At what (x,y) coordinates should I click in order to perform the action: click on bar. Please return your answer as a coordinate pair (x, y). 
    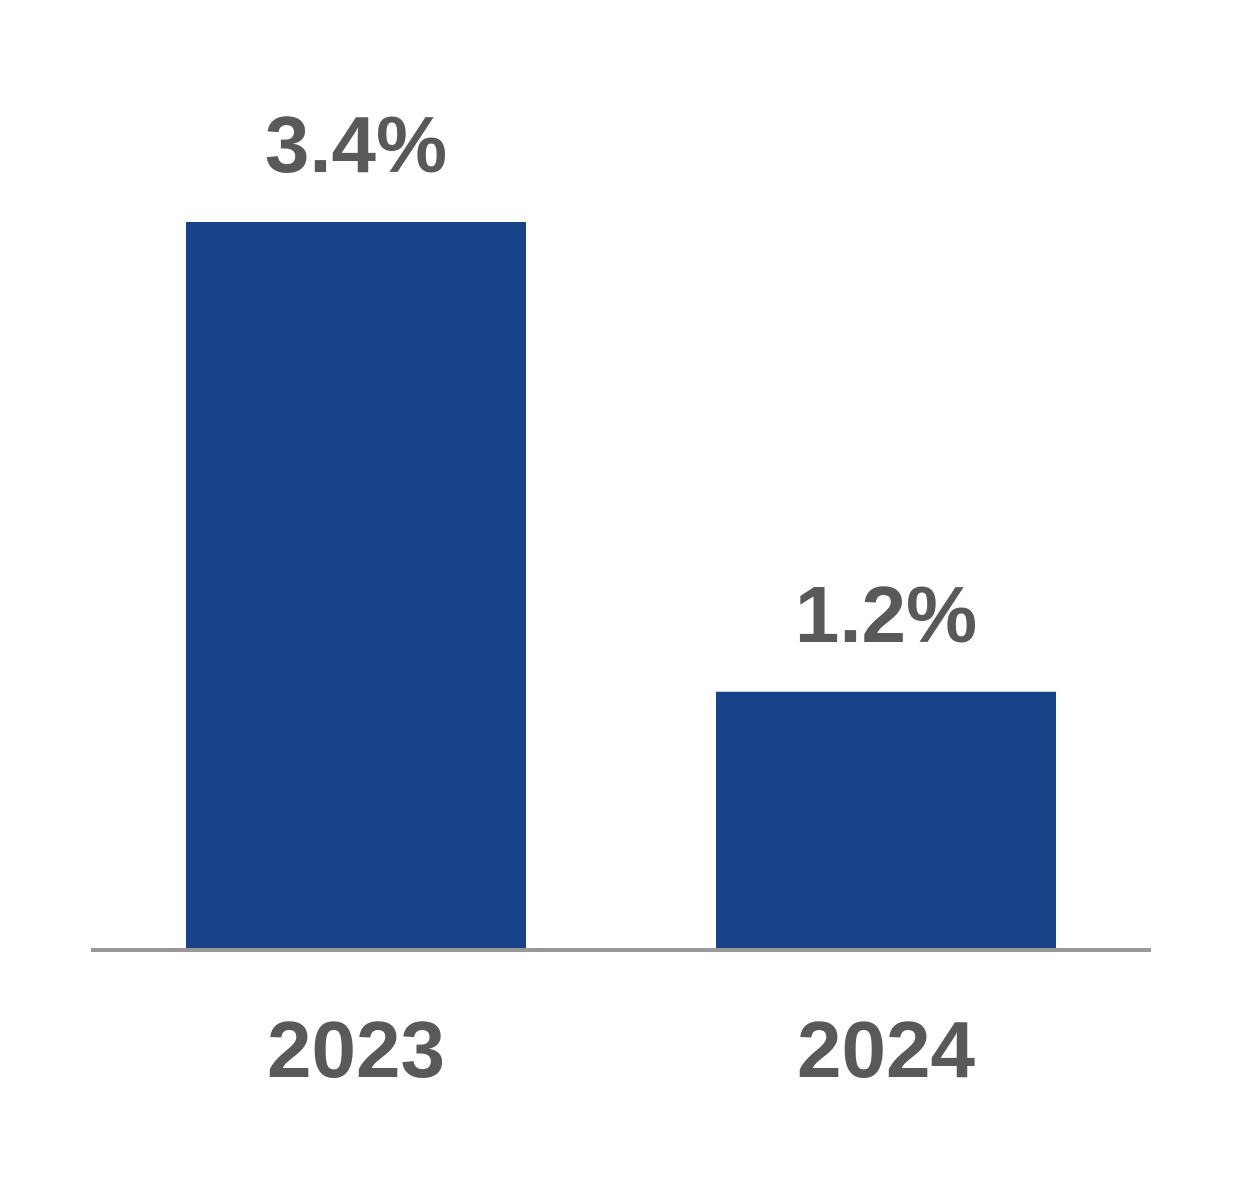
    Looking at the image, I should click on (886, 819).